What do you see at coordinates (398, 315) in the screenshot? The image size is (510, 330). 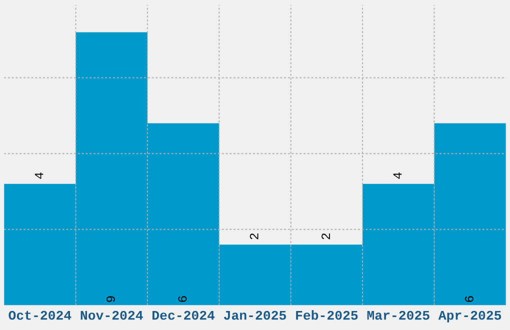 I see `x-tick-label: Mar-2025` at bounding box center [398, 315].